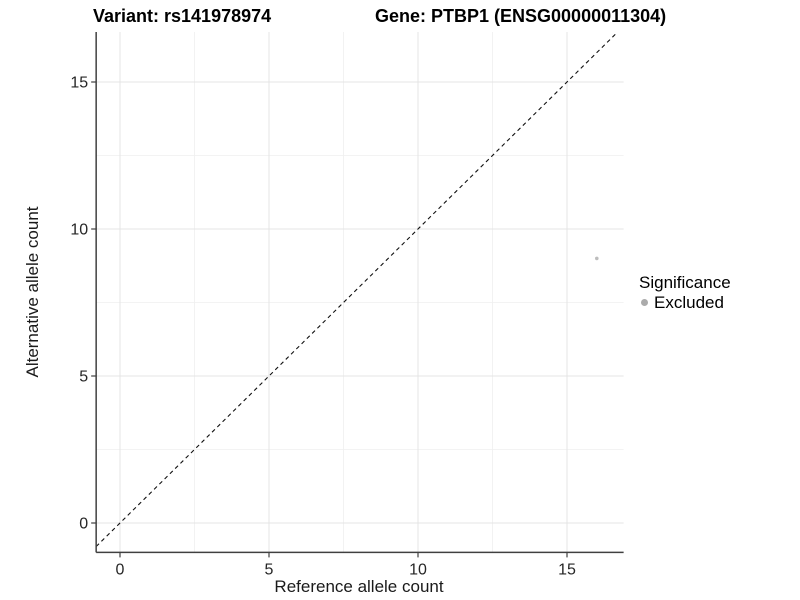  Describe the element at coordinates (689, 302) in the screenshot. I see `legend-item-label: Excluded` at that location.